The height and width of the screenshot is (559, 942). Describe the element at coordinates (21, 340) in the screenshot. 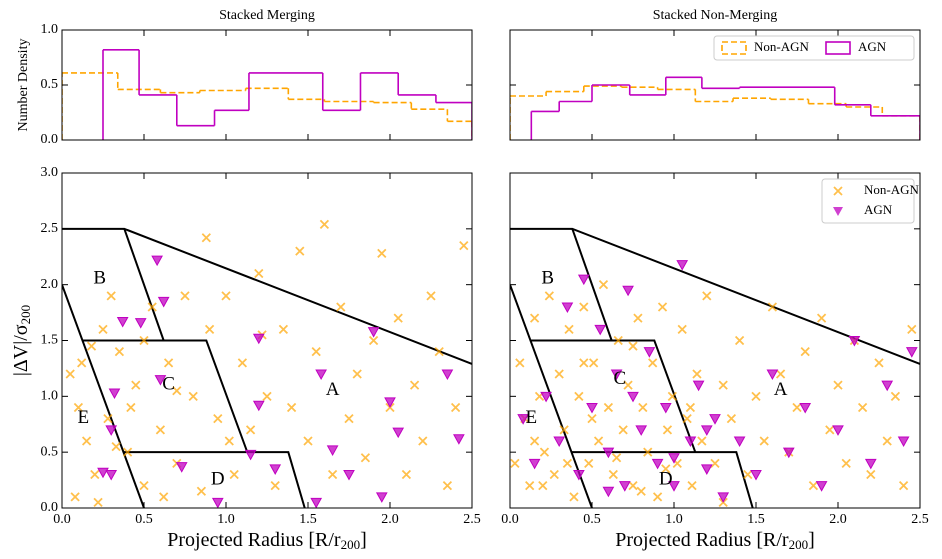

I see `y-axis-label: |ΔV|/σ200` at that location.